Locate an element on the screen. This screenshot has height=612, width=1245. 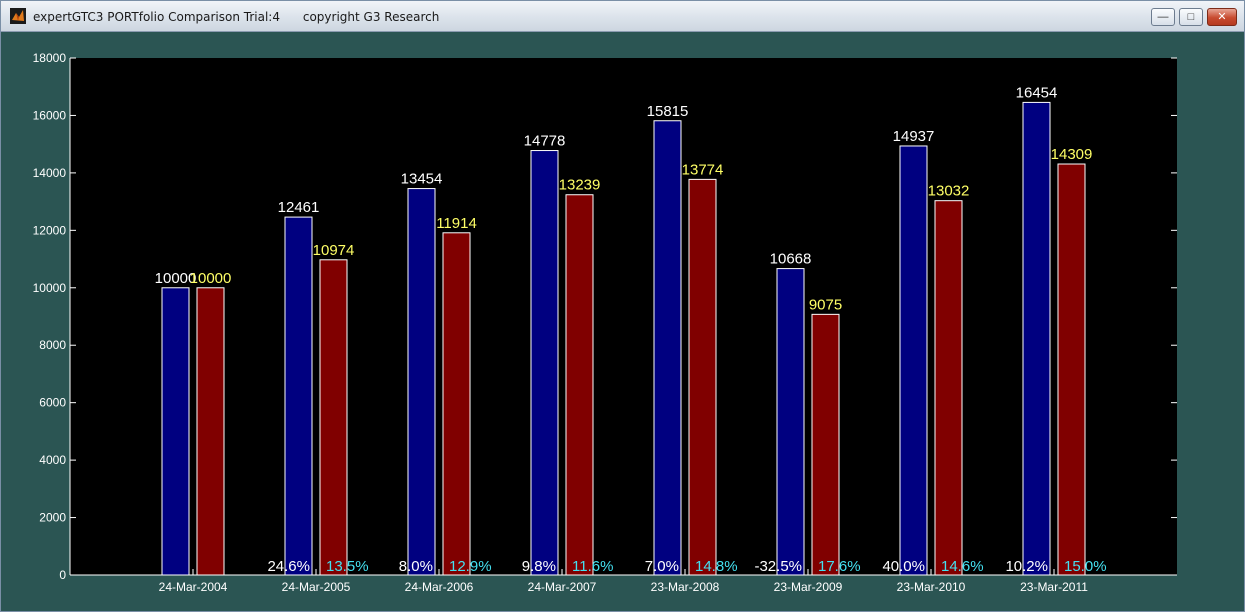
y-tick-label: 10000 is located at coordinates (50, 288).